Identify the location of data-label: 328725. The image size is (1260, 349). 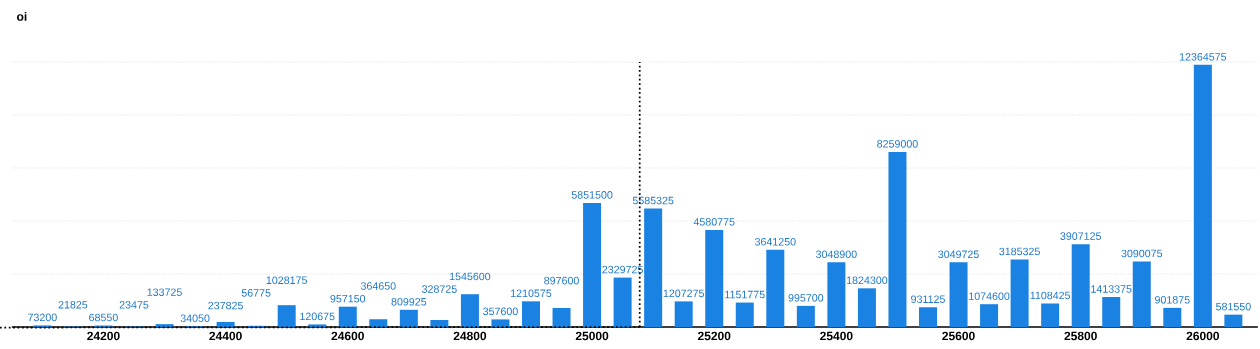
(439, 289).